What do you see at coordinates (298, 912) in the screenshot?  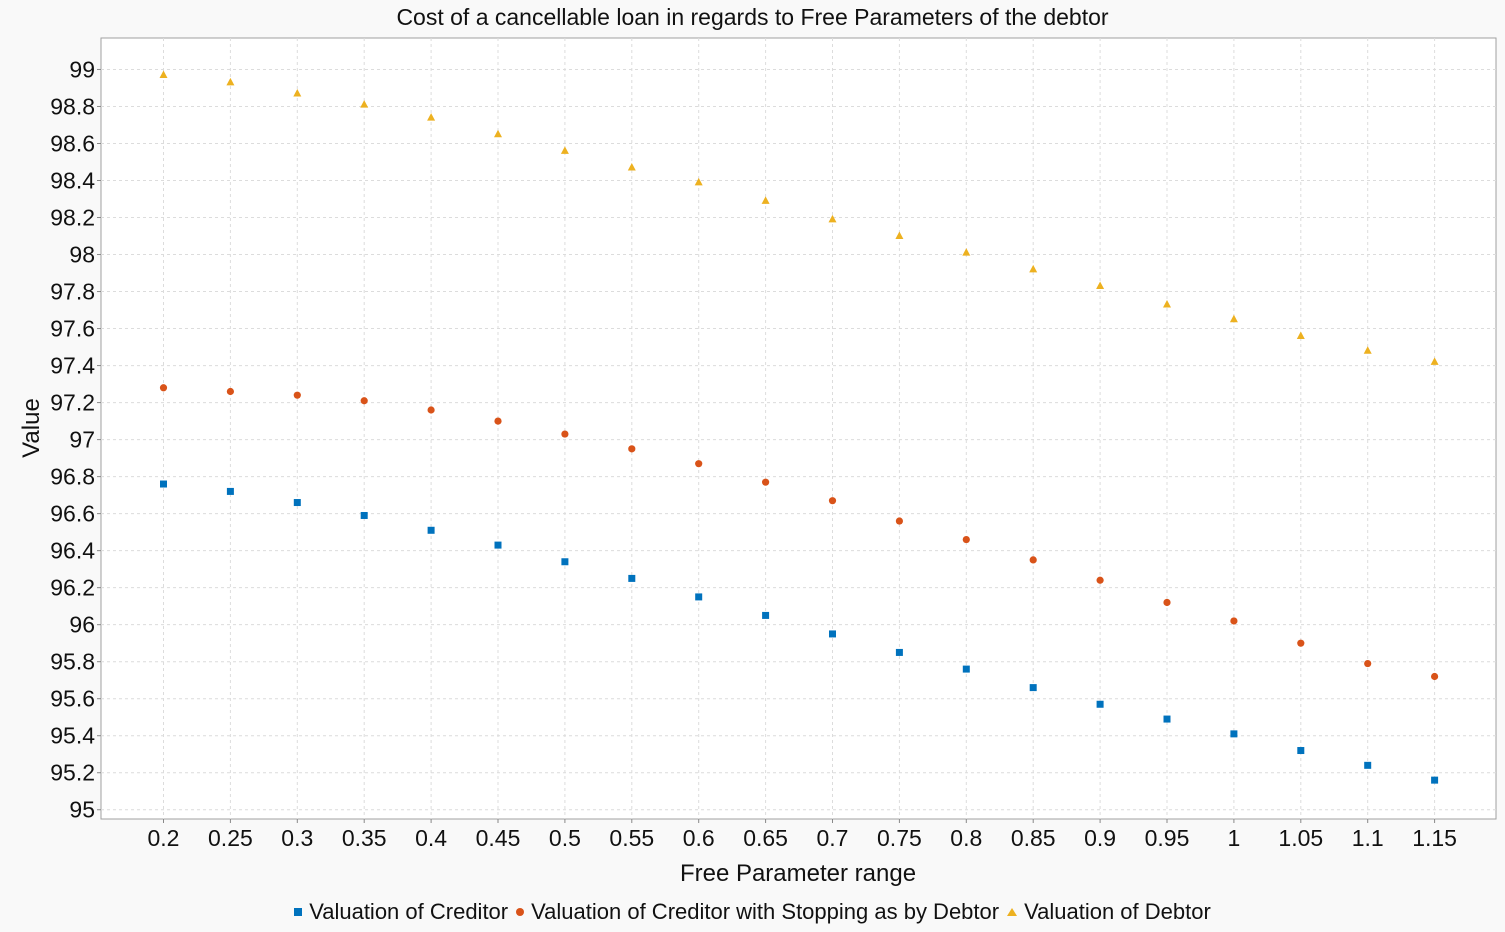 I see `square-marker-icon` at bounding box center [298, 912].